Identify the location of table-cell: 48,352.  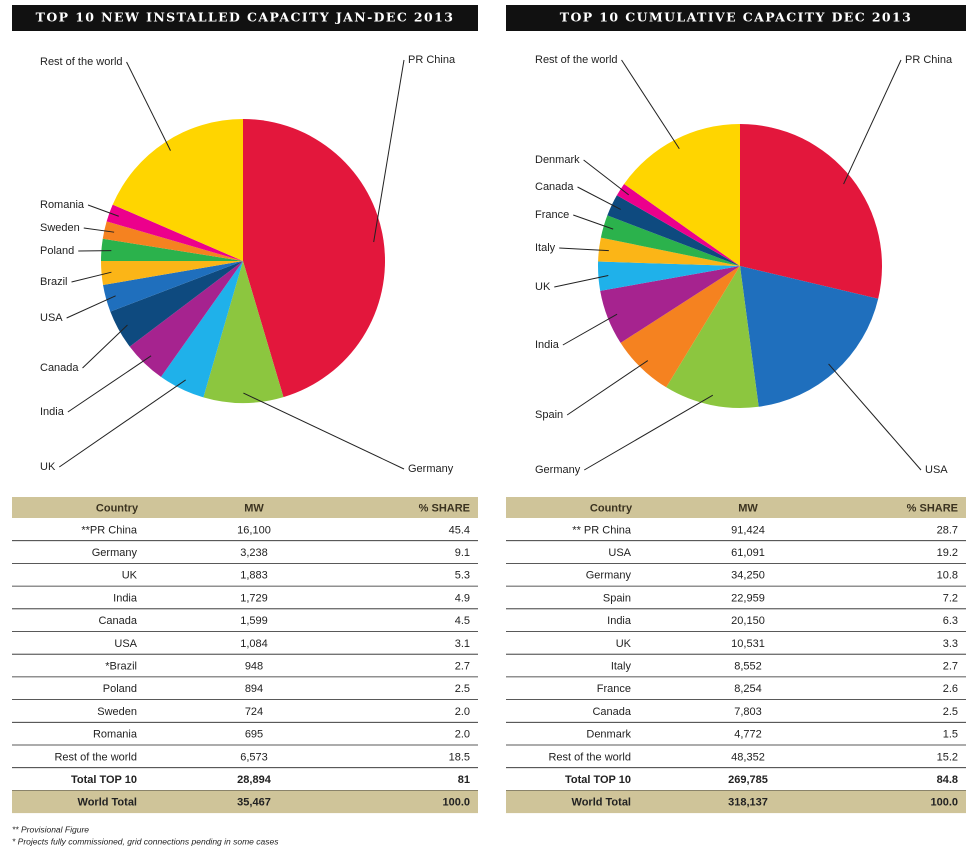
(748, 757).